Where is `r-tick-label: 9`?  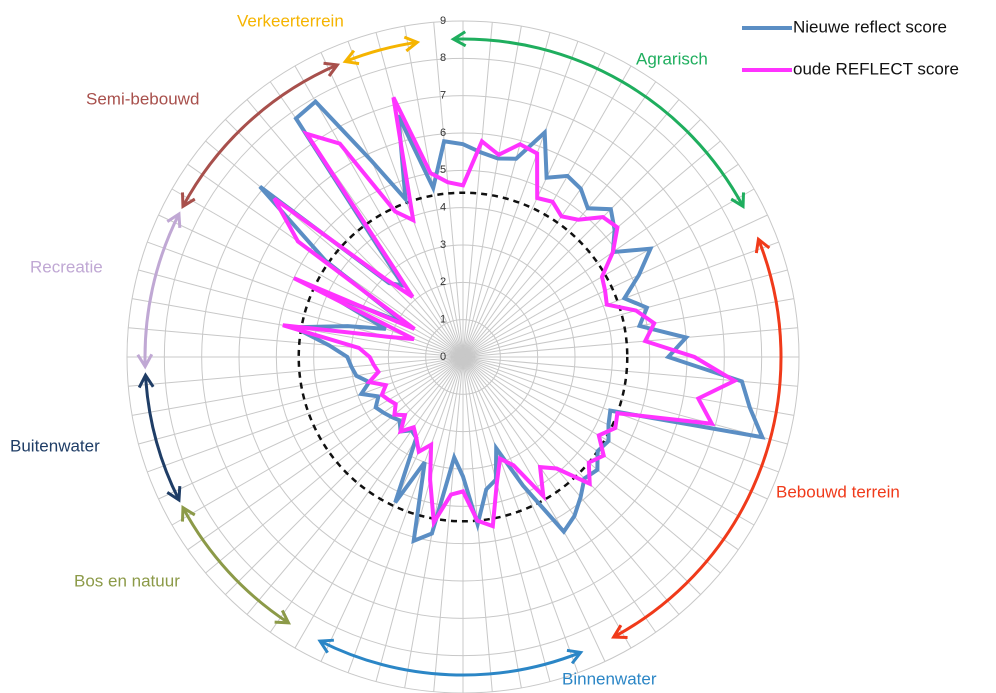
r-tick-label: 9 is located at coordinates (443, 21).